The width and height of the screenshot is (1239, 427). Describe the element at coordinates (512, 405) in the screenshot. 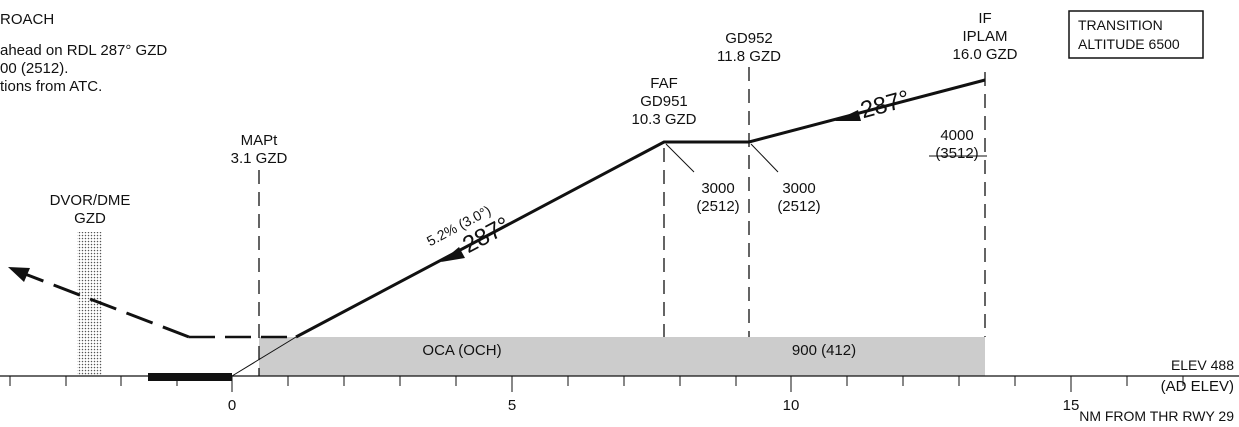

I see `tick-label-5: 5` at that location.